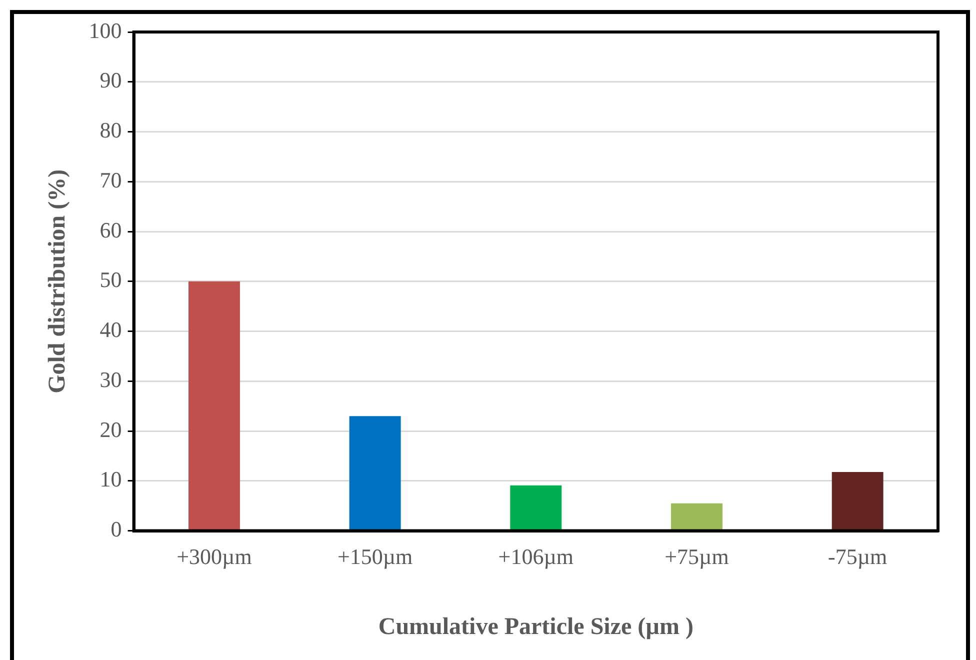 This screenshot has width=976, height=660. What do you see at coordinates (111, 279) in the screenshot?
I see `y-tick-label: 50` at bounding box center [111, 279].